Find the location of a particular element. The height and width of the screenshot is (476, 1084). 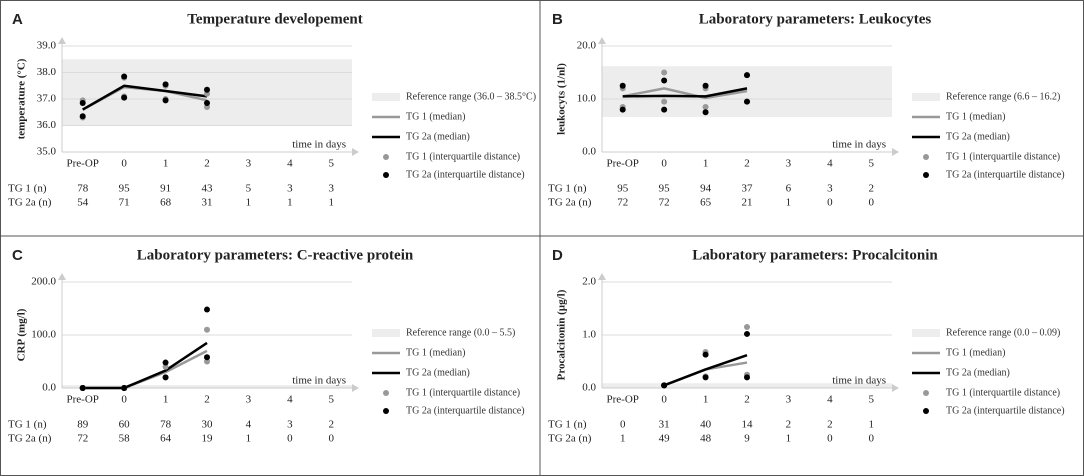

chart-title: Laboratory parameters: Procalcitonin is located at coordinates (815, 255).